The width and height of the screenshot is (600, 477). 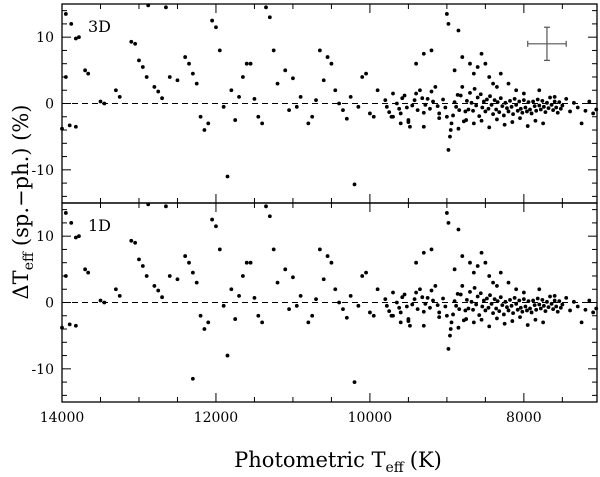 What do you see at coordinates (216, 418) in the screenshot?
I see `x-tick-label: 12000` at bounding box center [216, 418].